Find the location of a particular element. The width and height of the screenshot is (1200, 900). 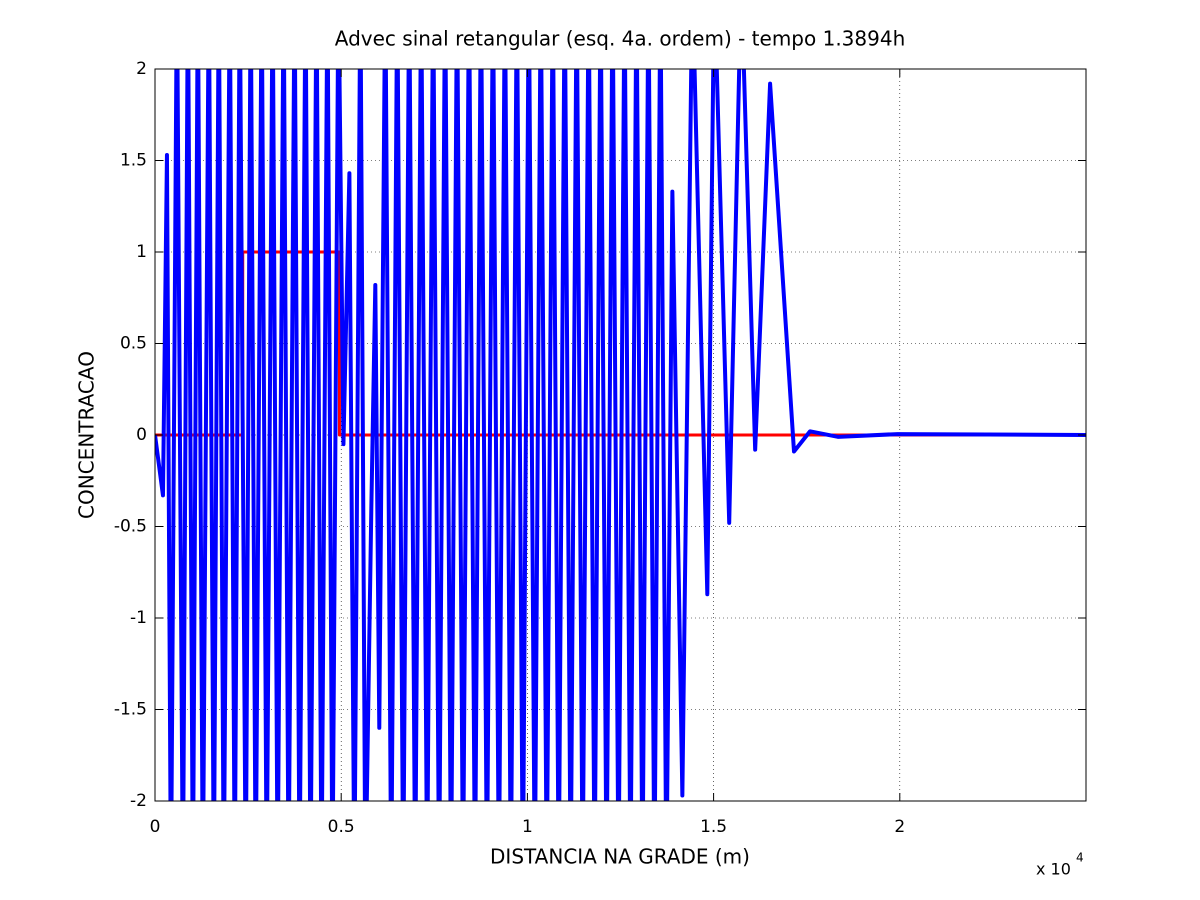

y-tick-label: 0 is located at coordinates (141, 435).